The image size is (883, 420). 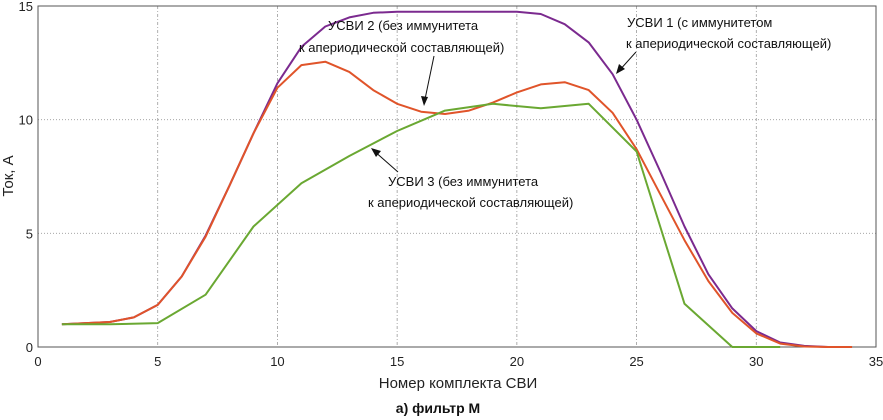 I want to click on annotation-series-2-line1: УСВИ 2 (без иммунитета, so click(x=403, y=25).